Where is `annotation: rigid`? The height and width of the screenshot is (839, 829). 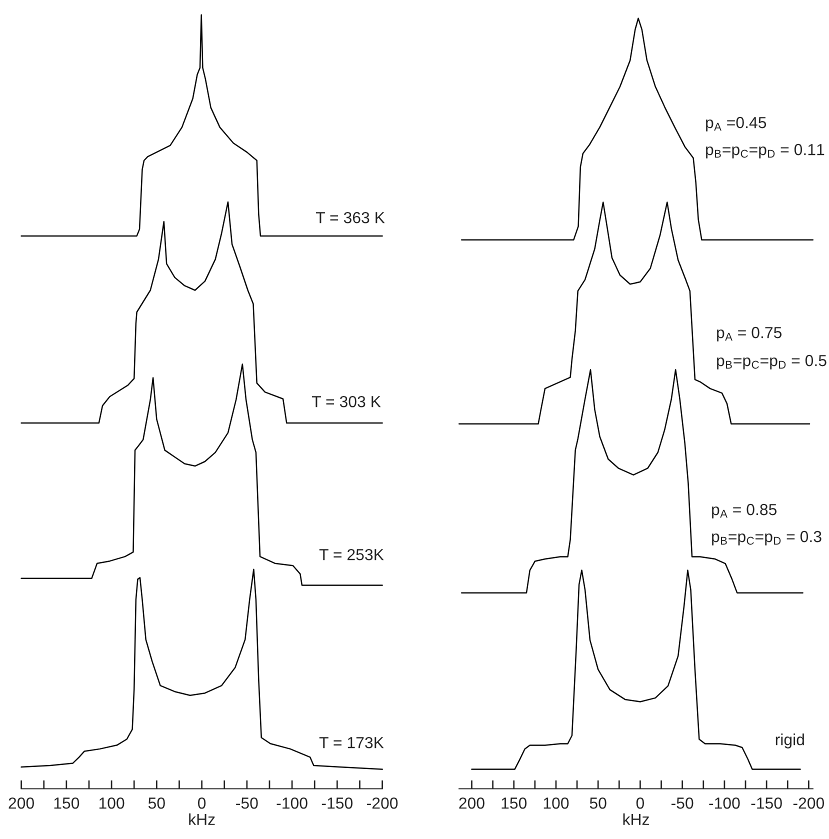
annotation: rigid is located at coordinates (790, 741).